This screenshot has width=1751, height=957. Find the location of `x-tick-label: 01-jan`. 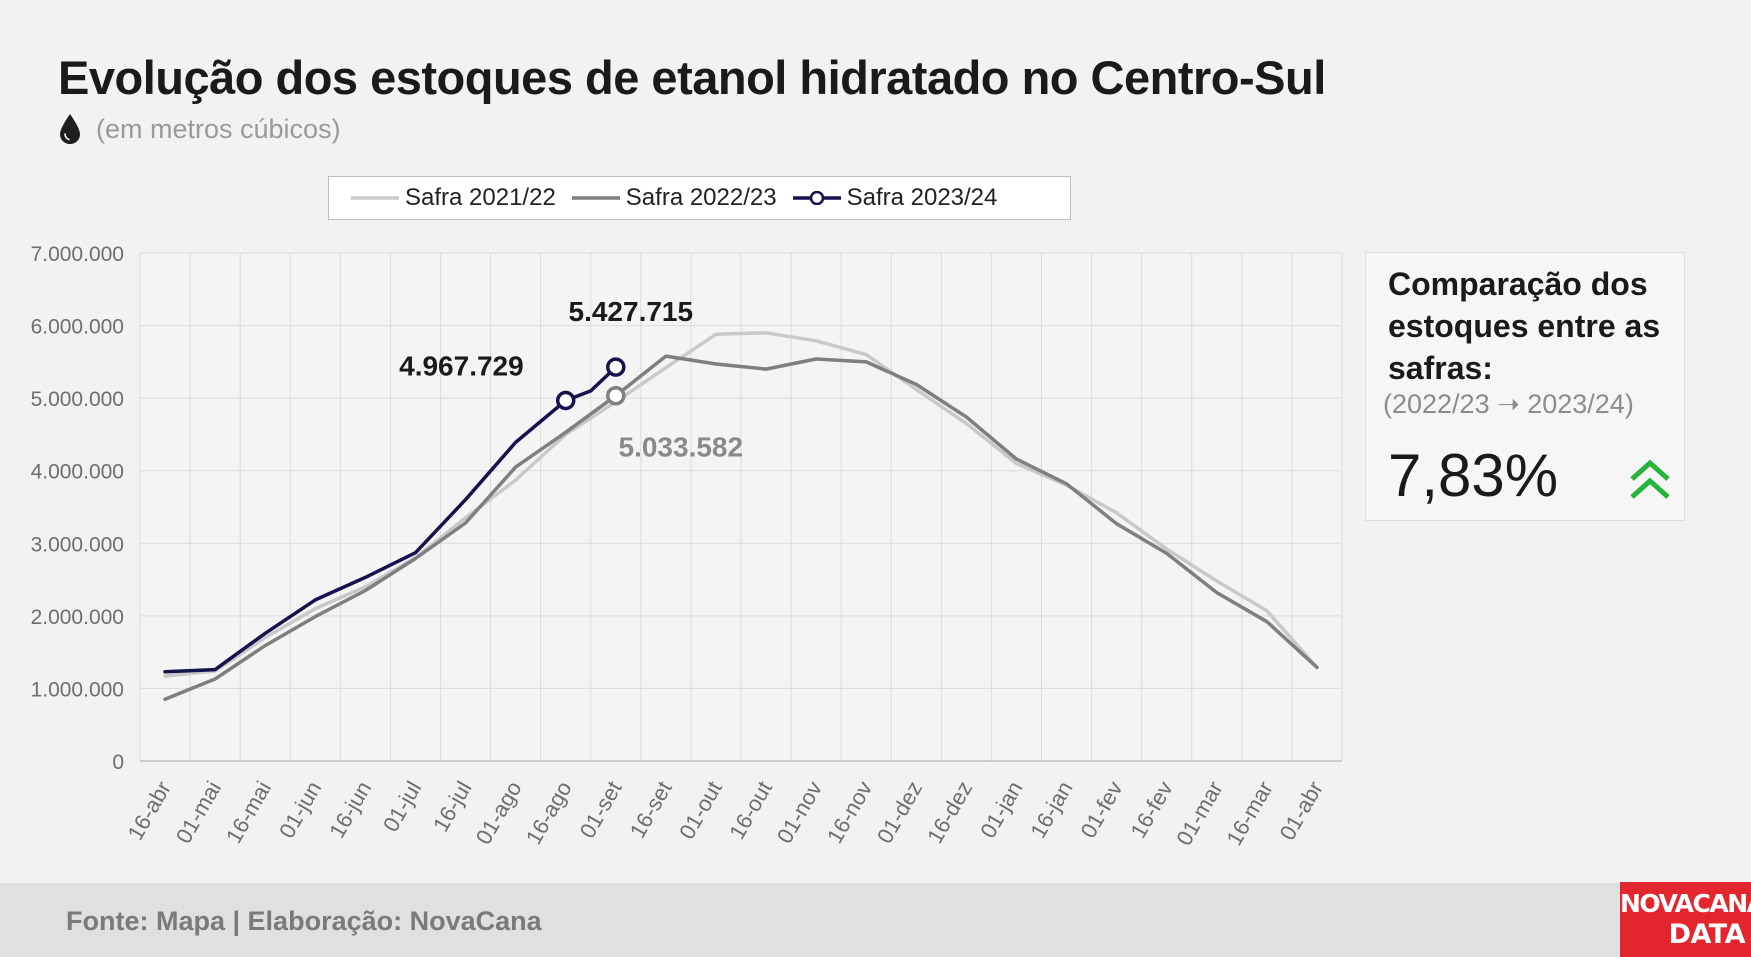

x-tick-label: 01-jan is located at coordinates (1001, 809).